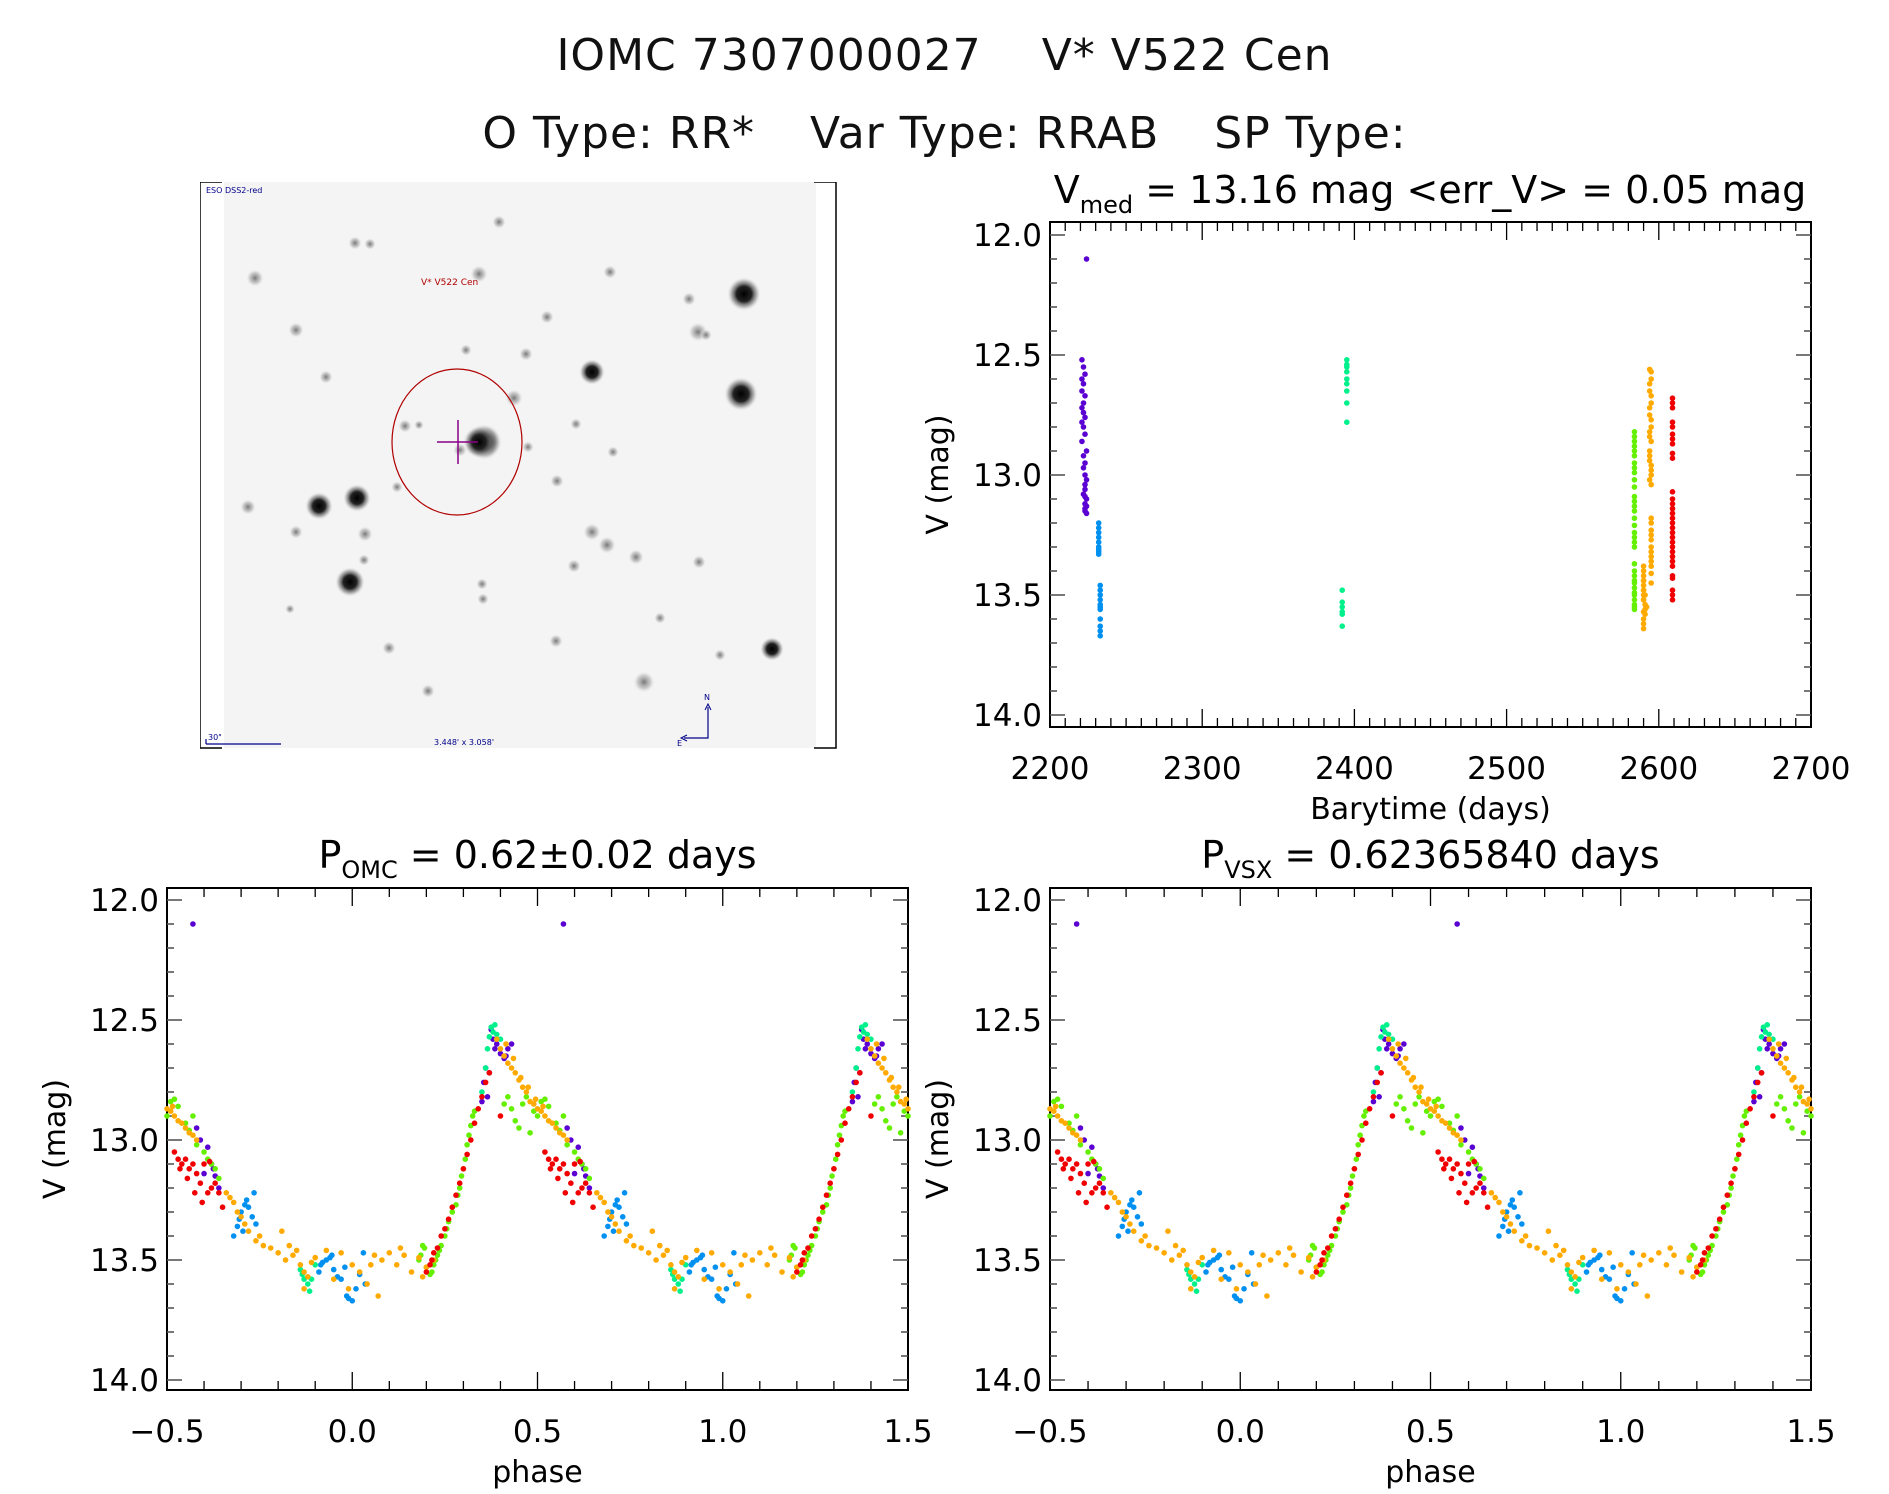 The width and height of the screenshot is (1889, 1494). I want to click on lightcurve-title-main: V, so click(1066, 190).